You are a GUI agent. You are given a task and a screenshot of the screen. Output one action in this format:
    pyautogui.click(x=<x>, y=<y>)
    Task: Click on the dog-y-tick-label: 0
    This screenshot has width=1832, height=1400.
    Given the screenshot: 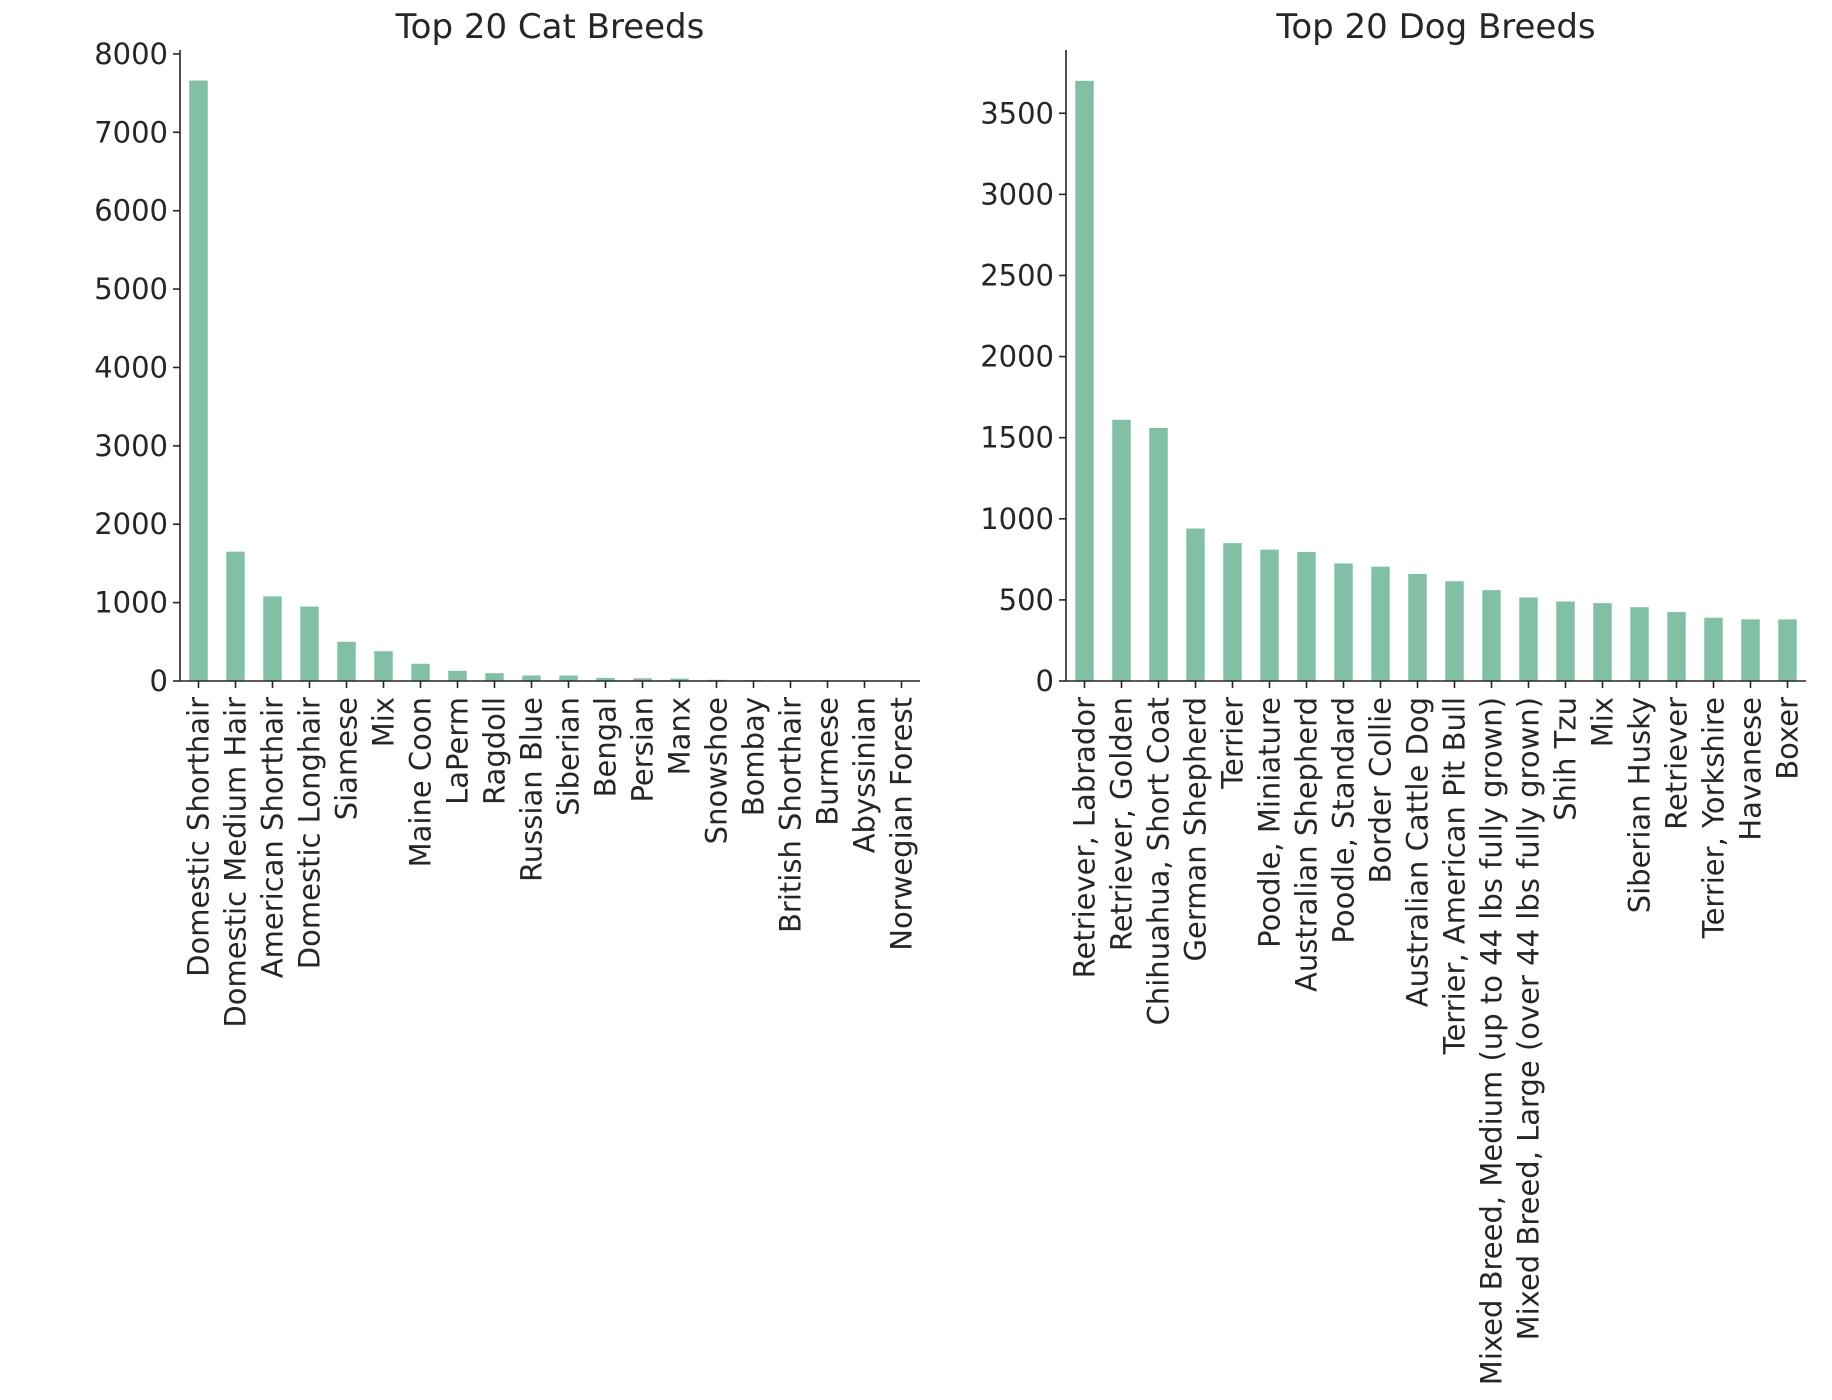 What is the action you would take?
    pyautogui.click(x=1045, y=681)
    